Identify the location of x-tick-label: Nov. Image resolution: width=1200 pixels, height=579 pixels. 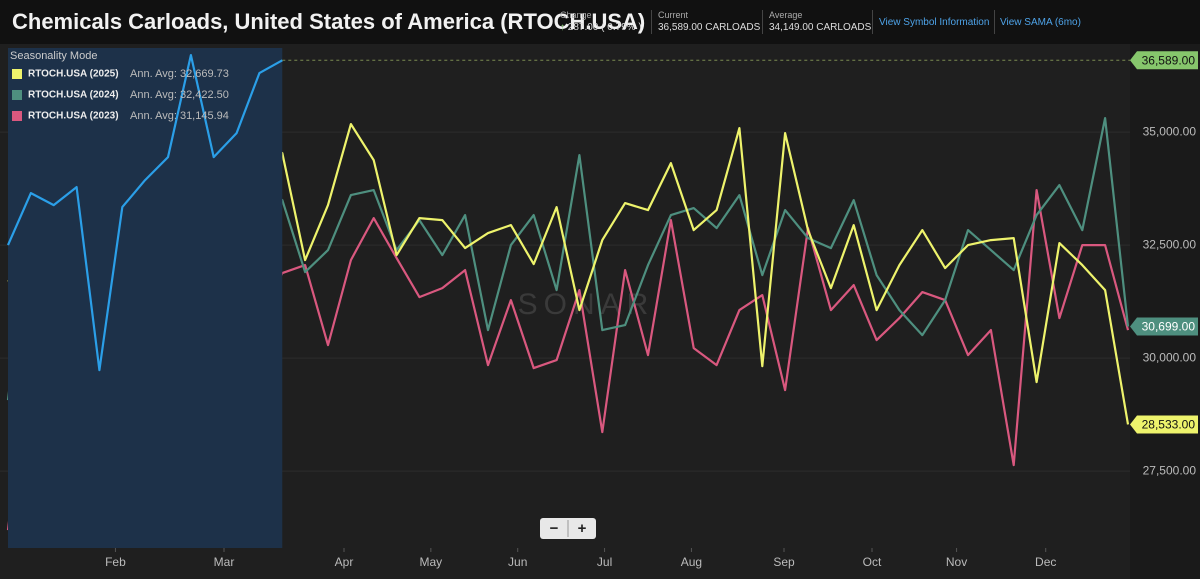
(956, 562).